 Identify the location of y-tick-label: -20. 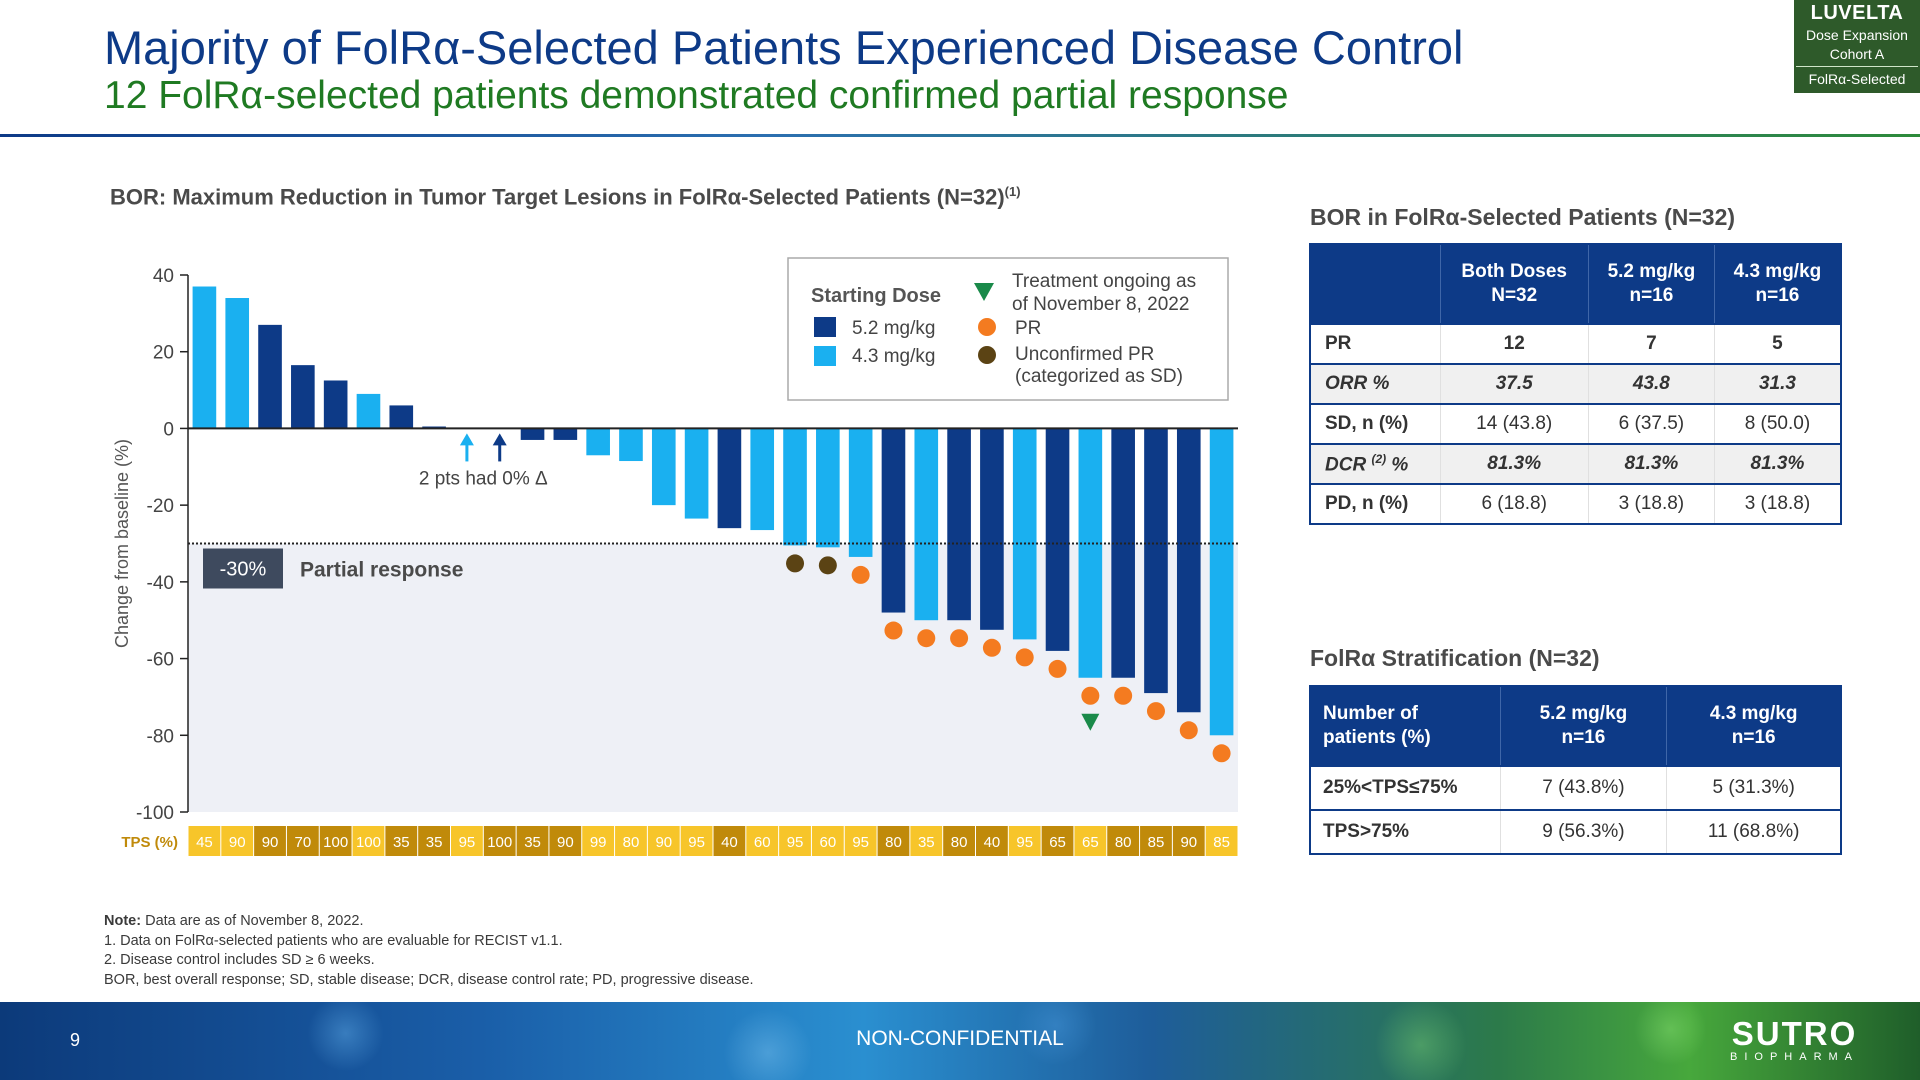
(160, 506).